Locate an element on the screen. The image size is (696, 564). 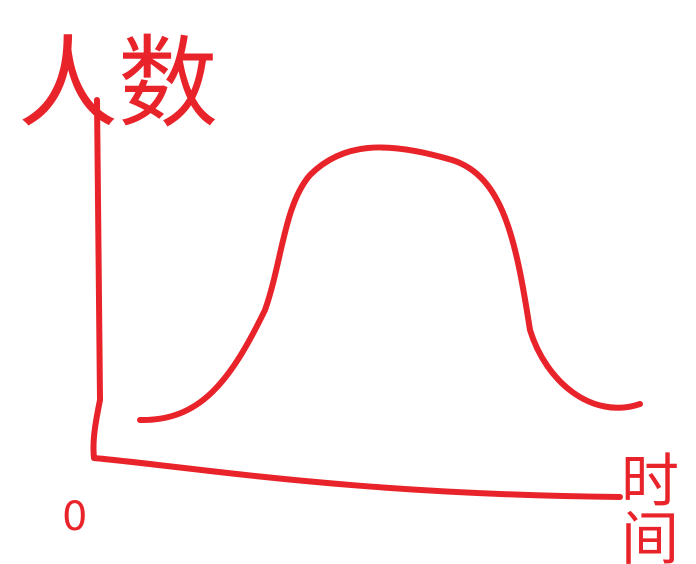
y-axis-label: 人数 is located at coordinates (118, 83).